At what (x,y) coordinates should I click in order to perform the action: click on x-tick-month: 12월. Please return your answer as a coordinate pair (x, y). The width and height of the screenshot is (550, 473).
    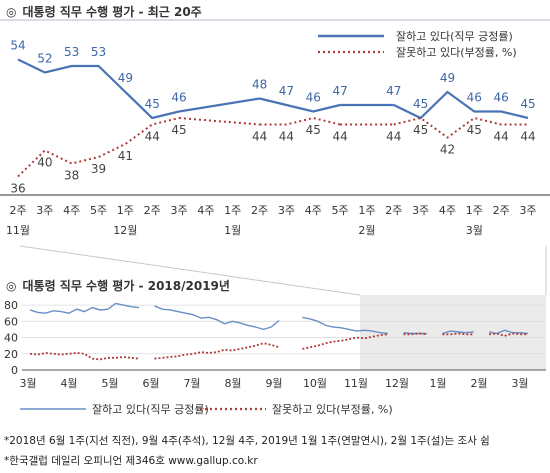
    Looking at the image, I should click on (125, 230).